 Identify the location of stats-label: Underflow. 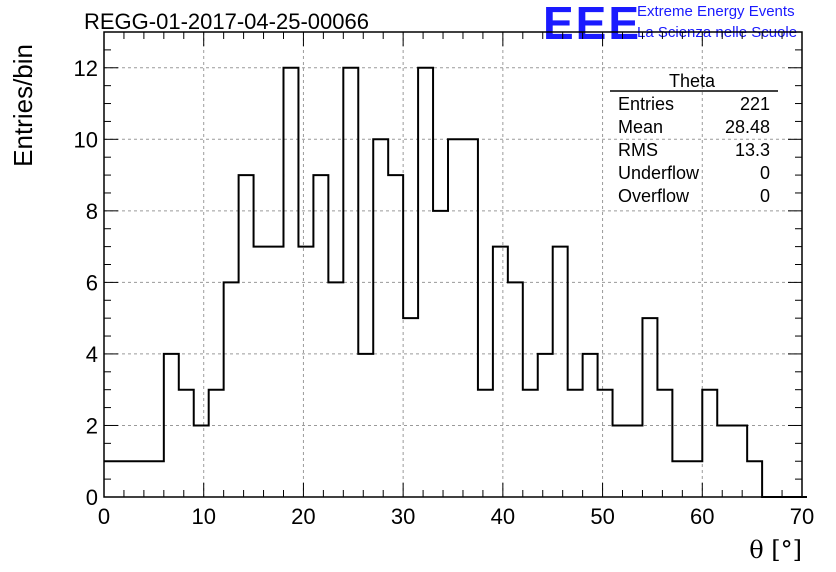
(659, 173).